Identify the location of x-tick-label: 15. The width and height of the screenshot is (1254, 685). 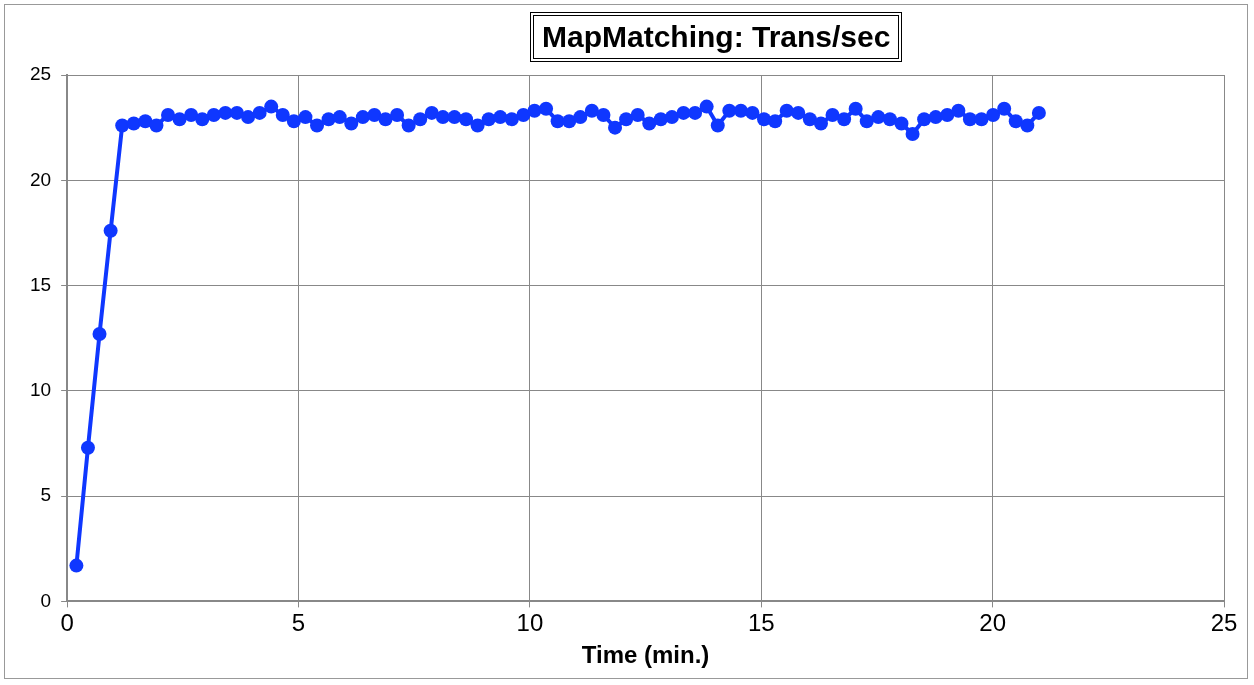
(761, 623).